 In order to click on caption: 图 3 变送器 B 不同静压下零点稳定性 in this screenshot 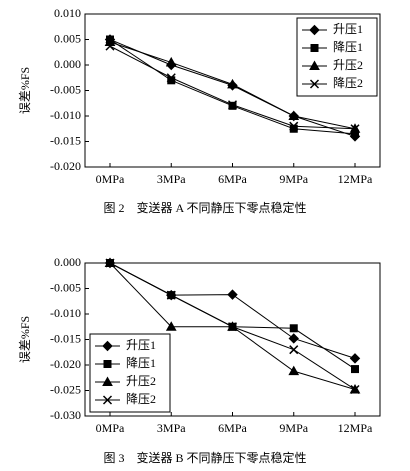, I will do `click(204, 457)`.